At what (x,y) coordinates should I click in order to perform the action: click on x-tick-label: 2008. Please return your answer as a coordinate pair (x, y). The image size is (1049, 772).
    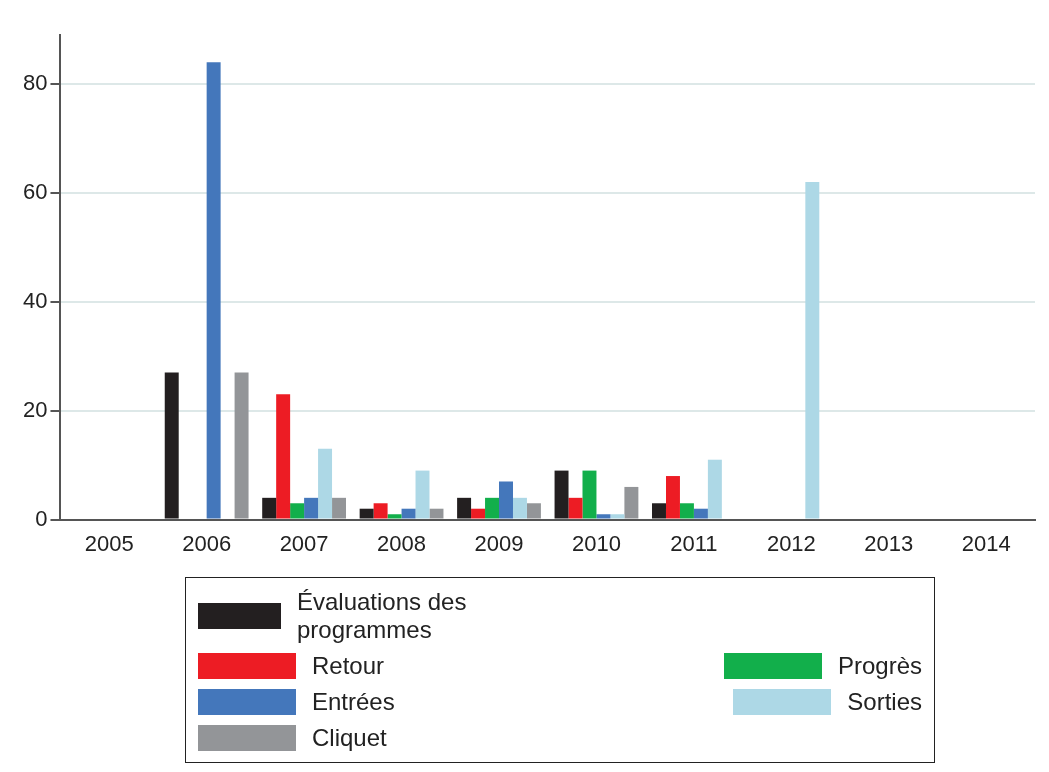
    Looking at the image, I should click on (402, 543).